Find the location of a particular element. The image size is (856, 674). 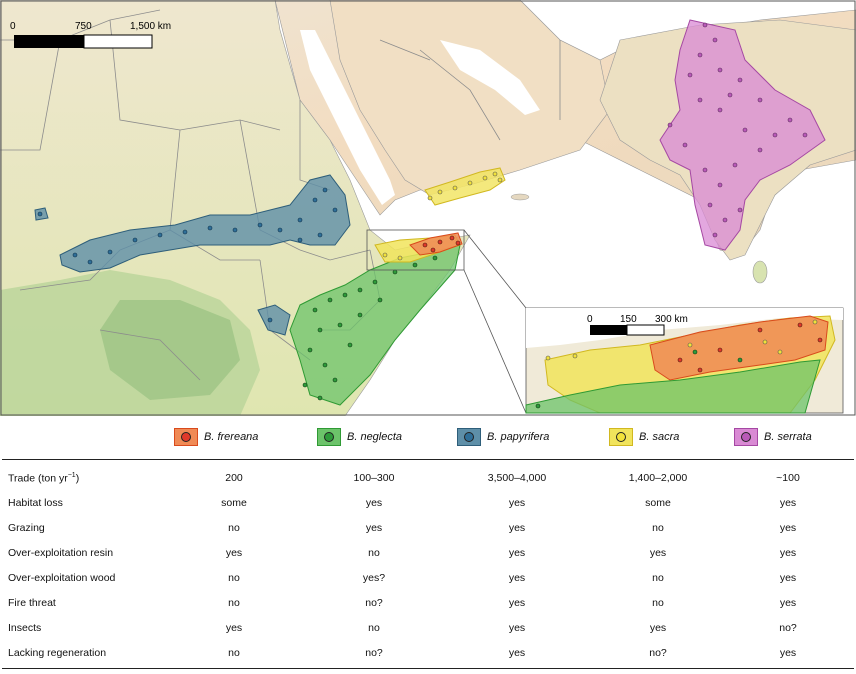

row-label: Trade (ton yr−1) is located at coordinates (44, 478).